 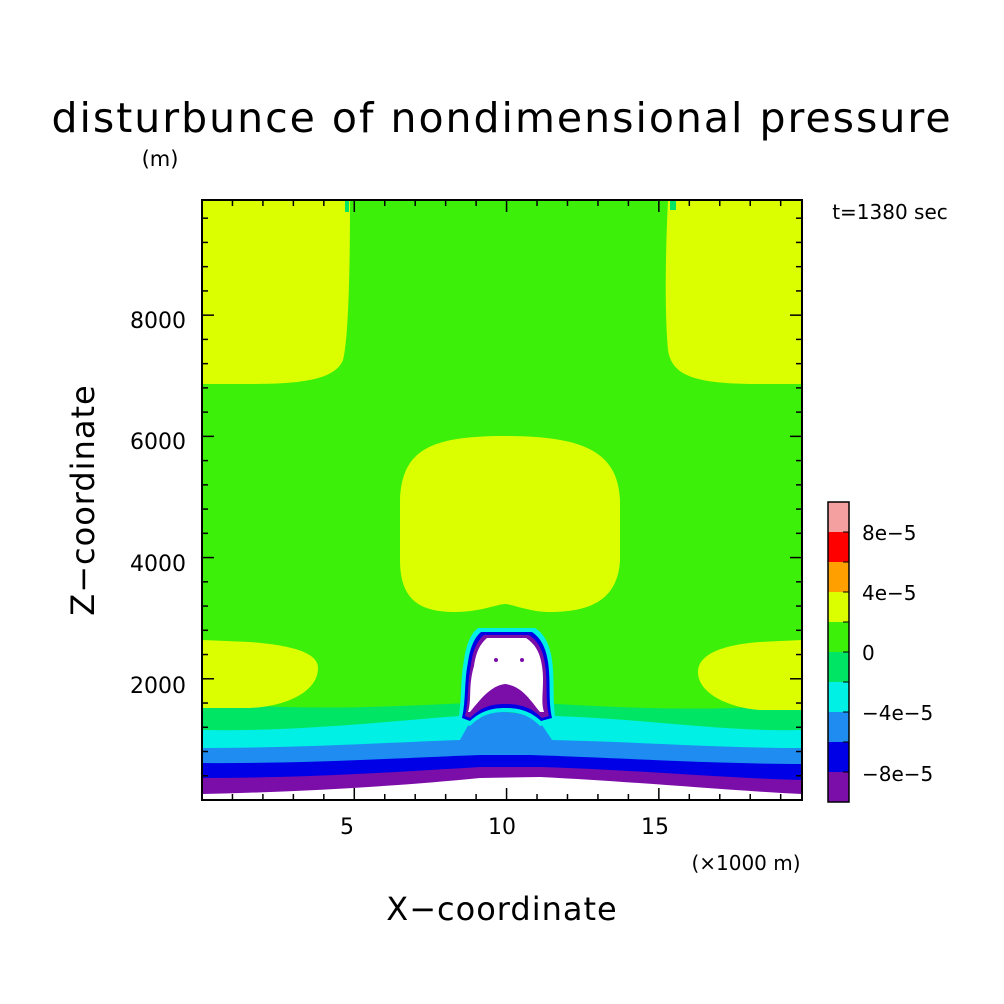 I want to click on y-tick-labels: 2000 4000 6000 8000, so click(x=158, y=504).